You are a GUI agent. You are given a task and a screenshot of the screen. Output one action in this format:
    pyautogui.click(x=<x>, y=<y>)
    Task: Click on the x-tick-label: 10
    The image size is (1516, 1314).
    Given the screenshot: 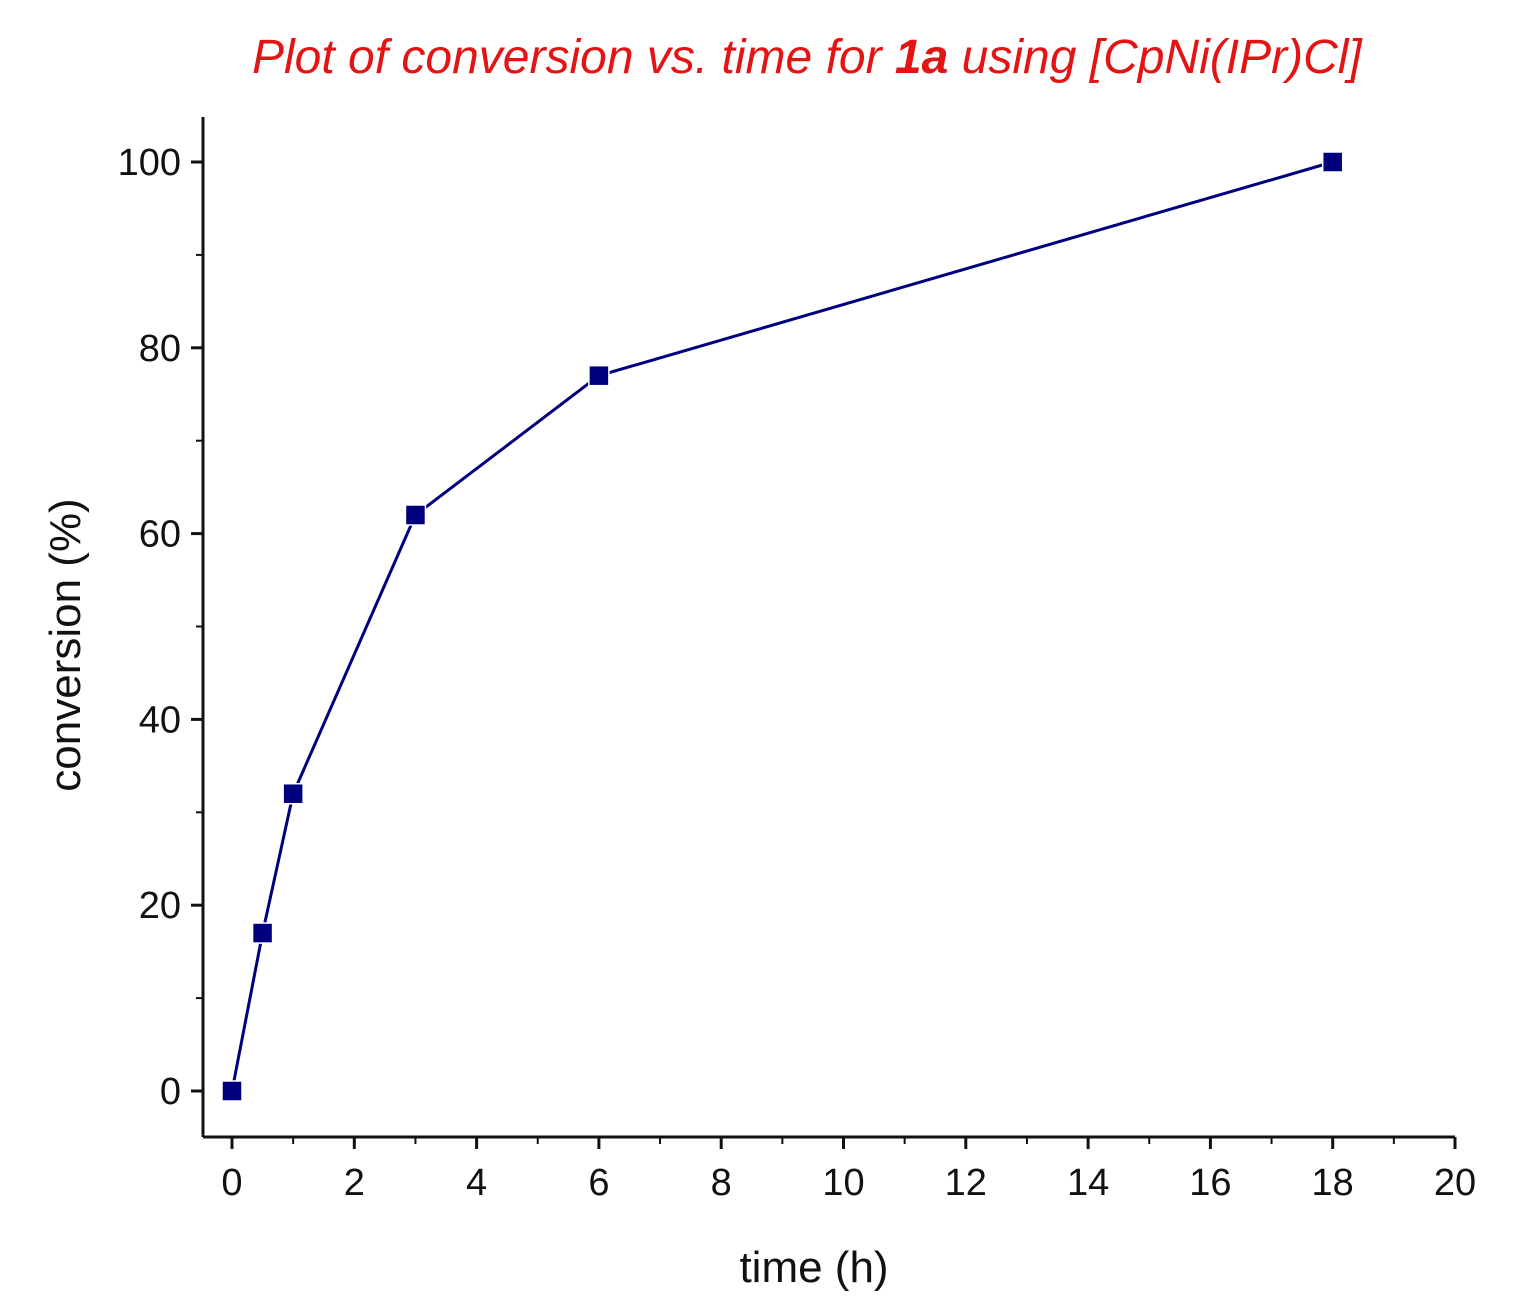 What is the action you would take?
    pyautogui.click(x=843, y=1183)
    